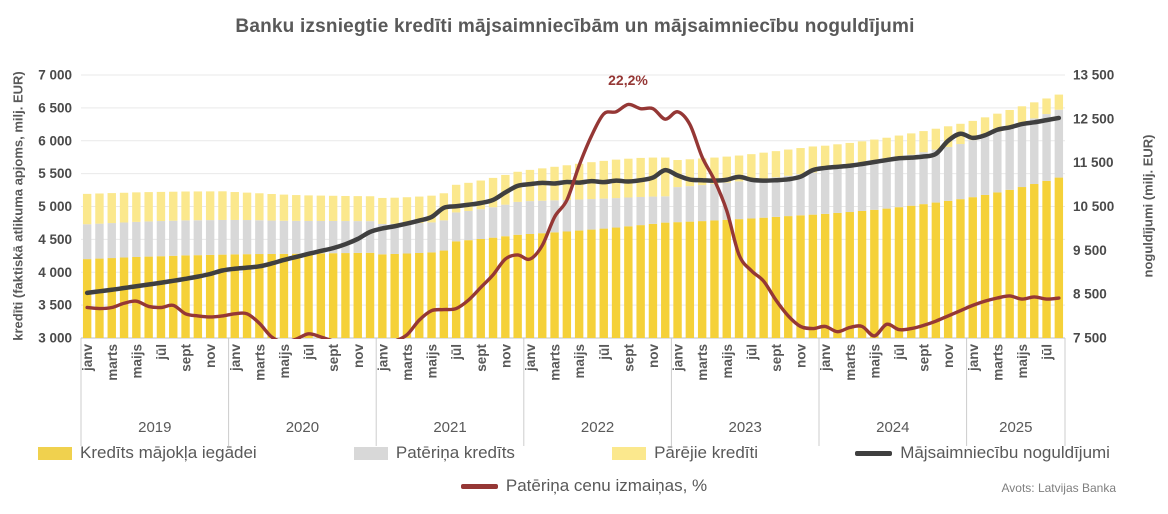 The height and width of the screenshot is (514, 1168). I want to click on svg-text: 5 000, so click(55, 206).